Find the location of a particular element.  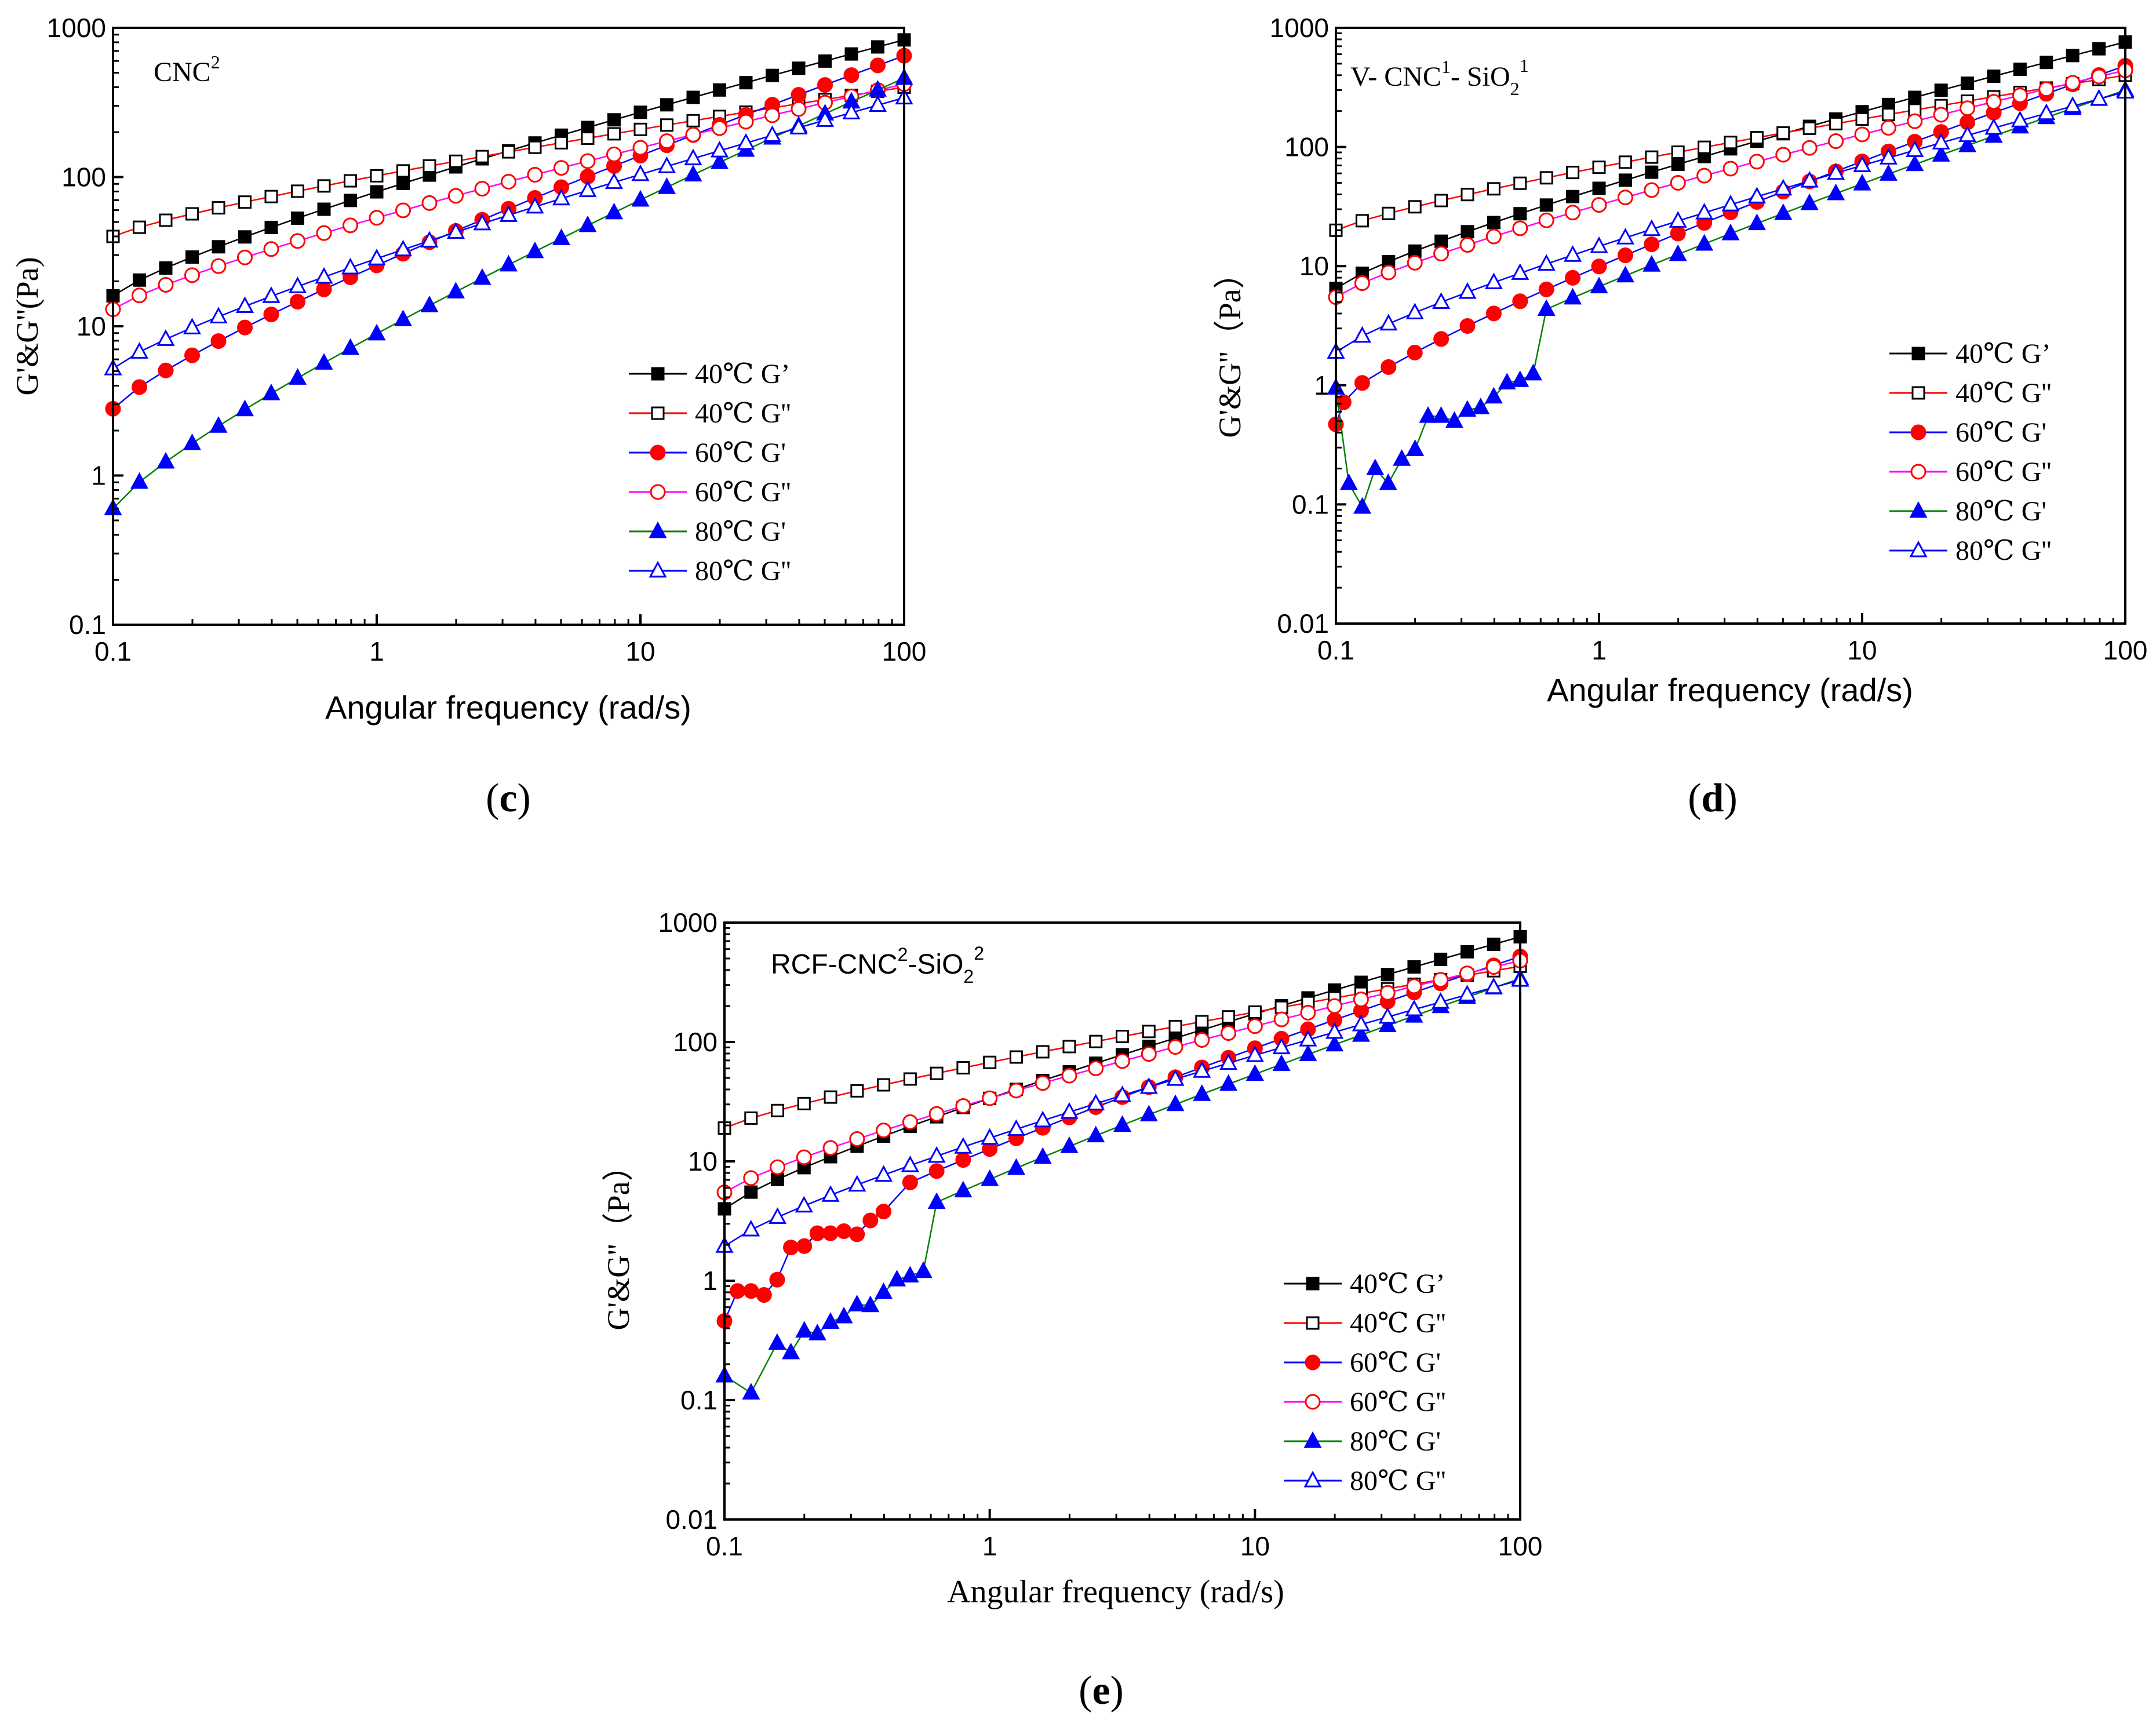

legend-entry: 40℃ G'' is located at coordinates (1970, 394).